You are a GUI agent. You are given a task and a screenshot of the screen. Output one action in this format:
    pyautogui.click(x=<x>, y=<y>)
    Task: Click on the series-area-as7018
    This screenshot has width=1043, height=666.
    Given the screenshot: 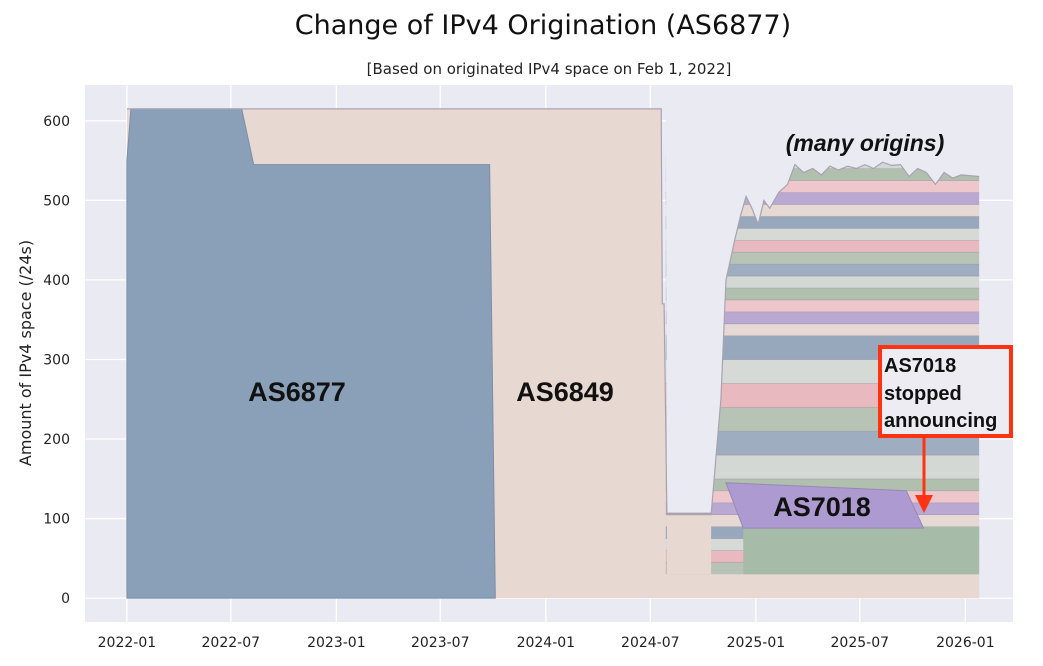 What is the action you would take?
    pyautogui.click(x=825, y=505)
    